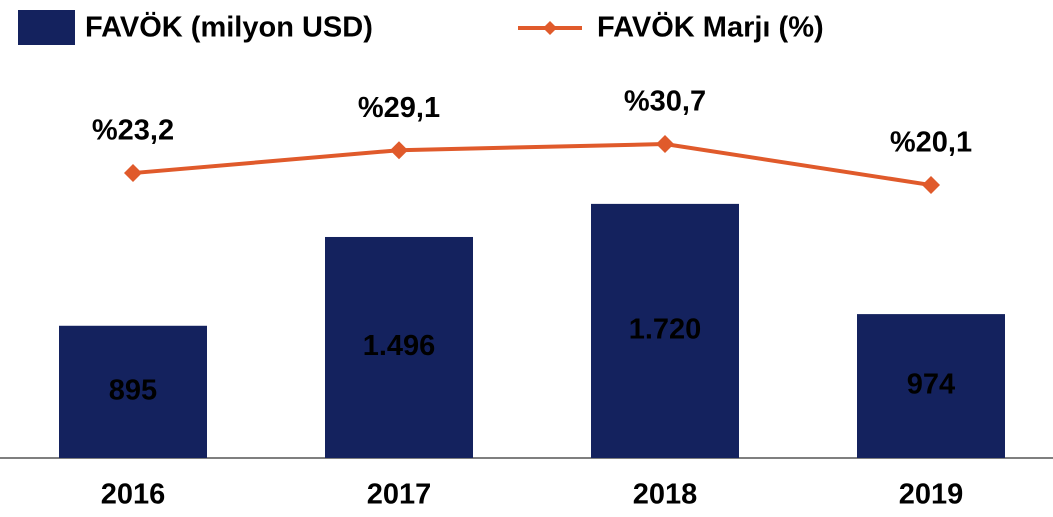 The height and width of the screenshot is (517, 1053). I want to click on line-value-label: %20,1, so click(931, 143).